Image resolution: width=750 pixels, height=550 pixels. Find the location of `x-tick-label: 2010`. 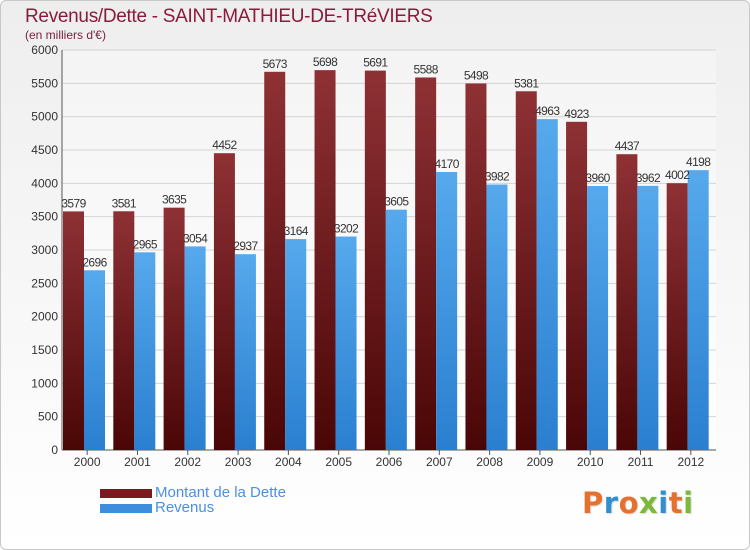

x-tick-label: 2010 is located at coordinates (590, 462).